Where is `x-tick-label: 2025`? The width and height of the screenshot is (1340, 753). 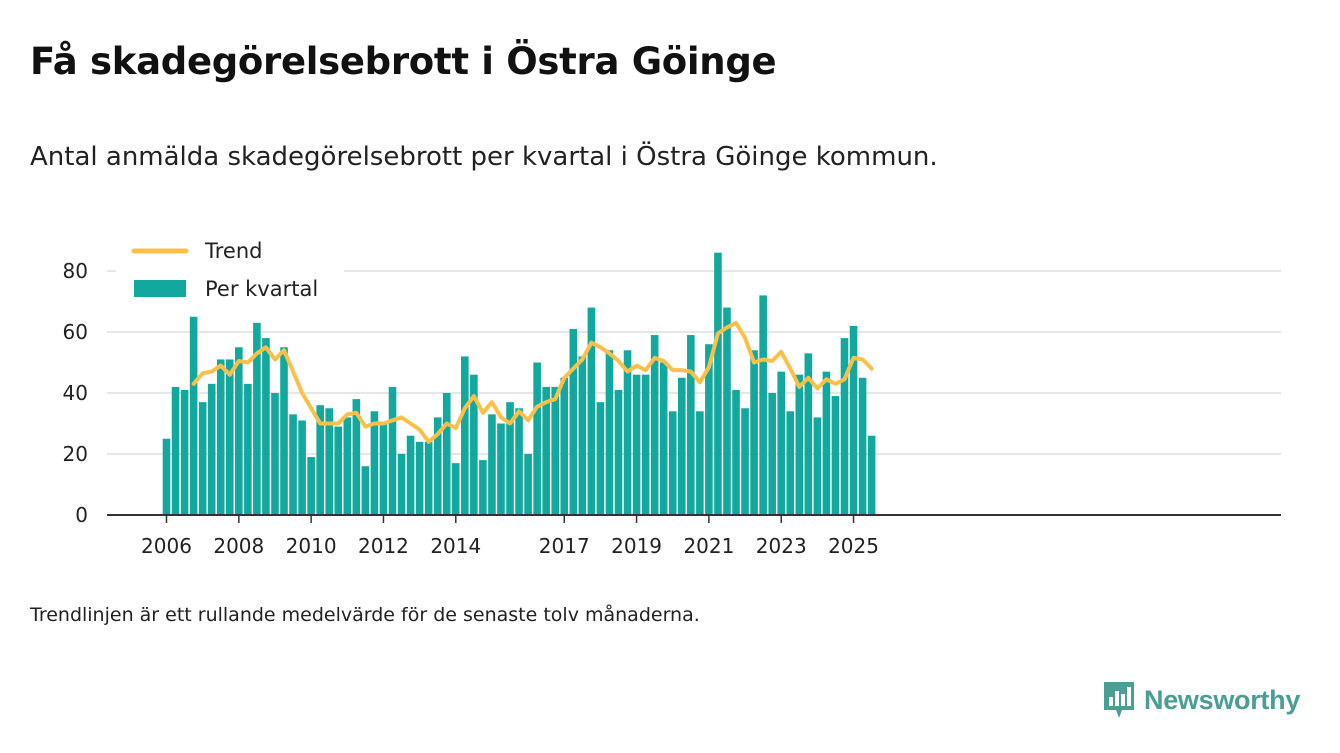 x-tick-label: 2025 is located at coordinates (853, 546).